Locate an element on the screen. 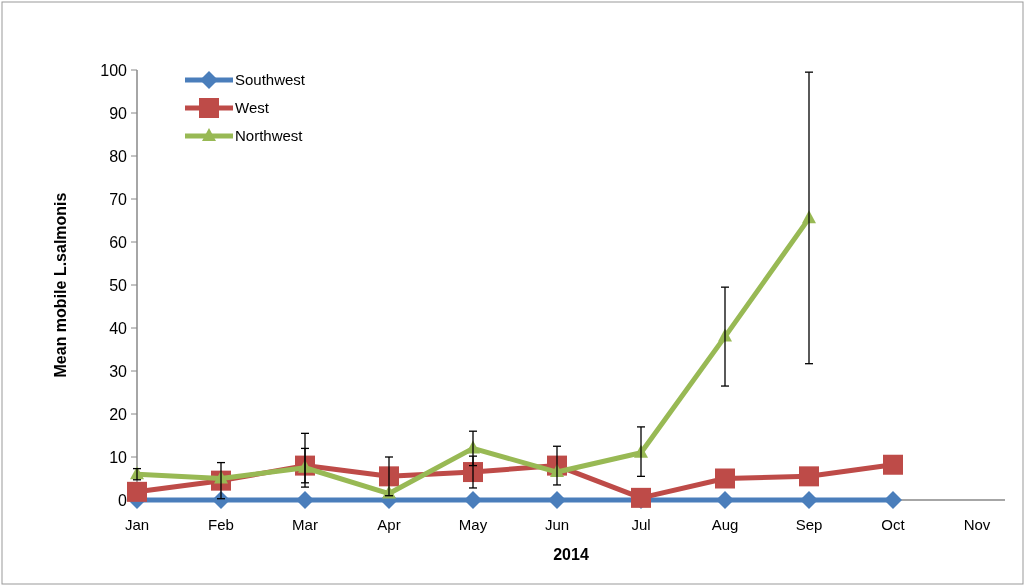 The image size is (1027, 588). x-tick-label: Mar is located at coordinates (305, 524).